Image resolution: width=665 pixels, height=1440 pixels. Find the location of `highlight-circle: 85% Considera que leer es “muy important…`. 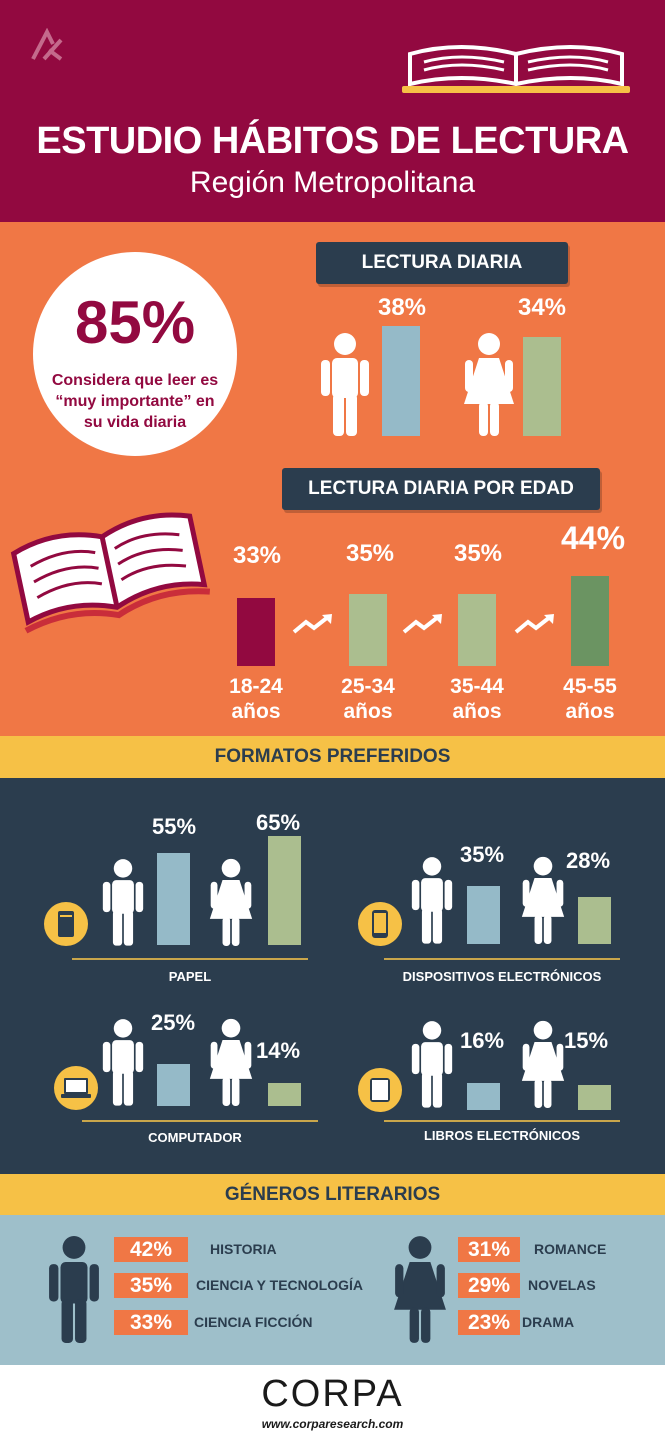

highlight-circle: 85% Considera que leer es “muy important… is located at coordinates (135, 354).